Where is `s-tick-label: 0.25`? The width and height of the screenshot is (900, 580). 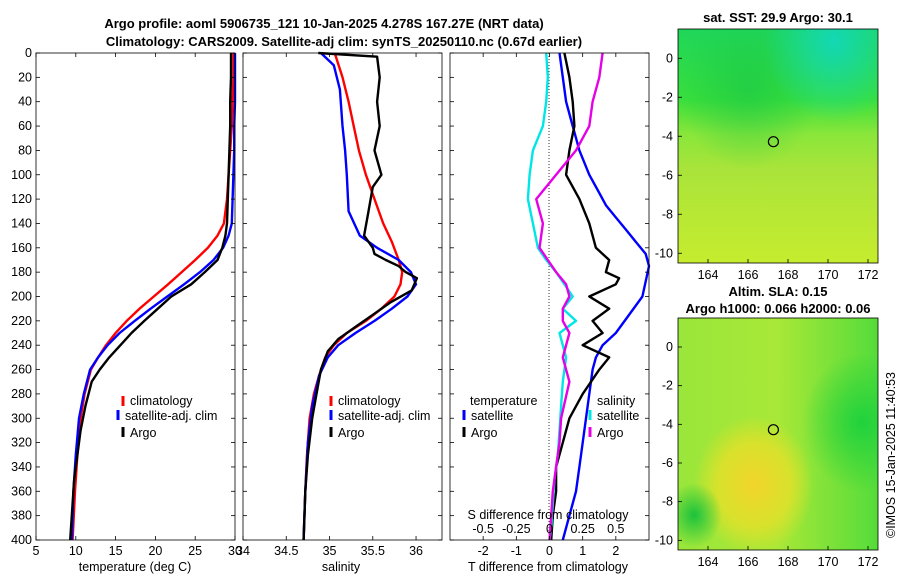 s-tick-label: 0.25 is located at coordinates (582, 529).